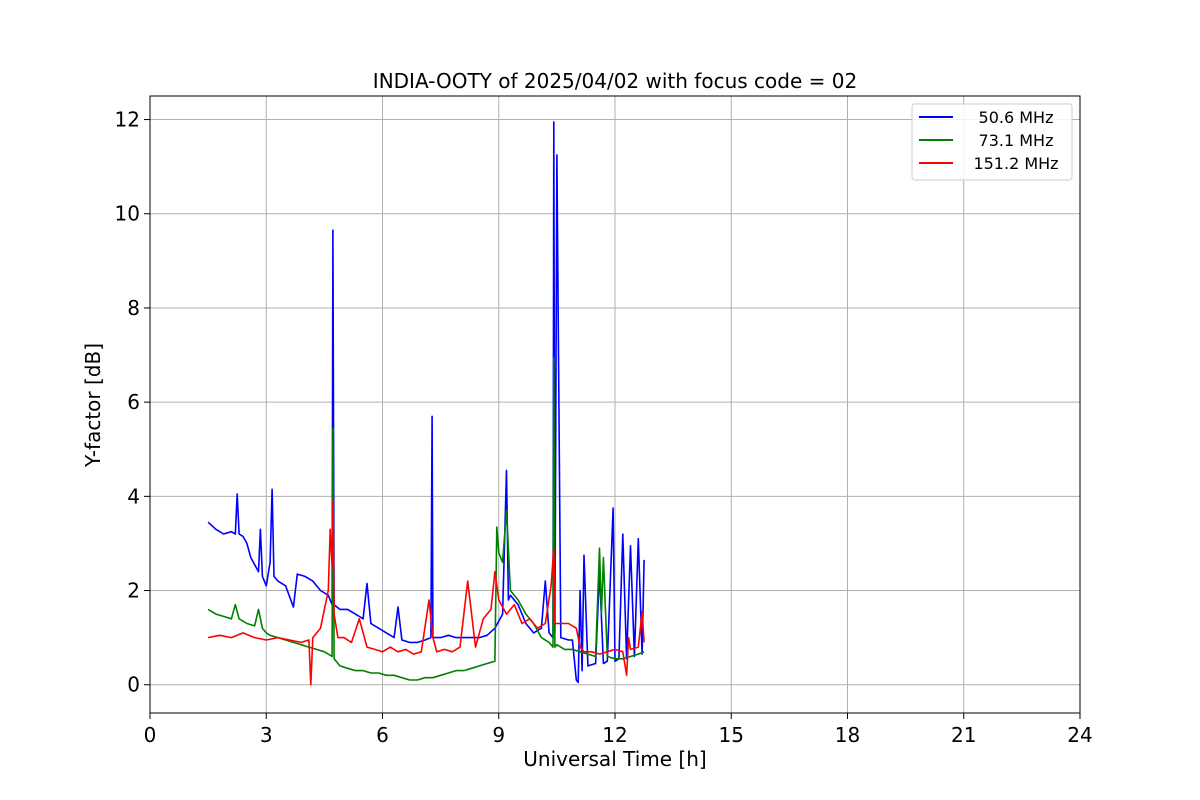  I want to click on y-tick-label: 0, so click(133, 685).